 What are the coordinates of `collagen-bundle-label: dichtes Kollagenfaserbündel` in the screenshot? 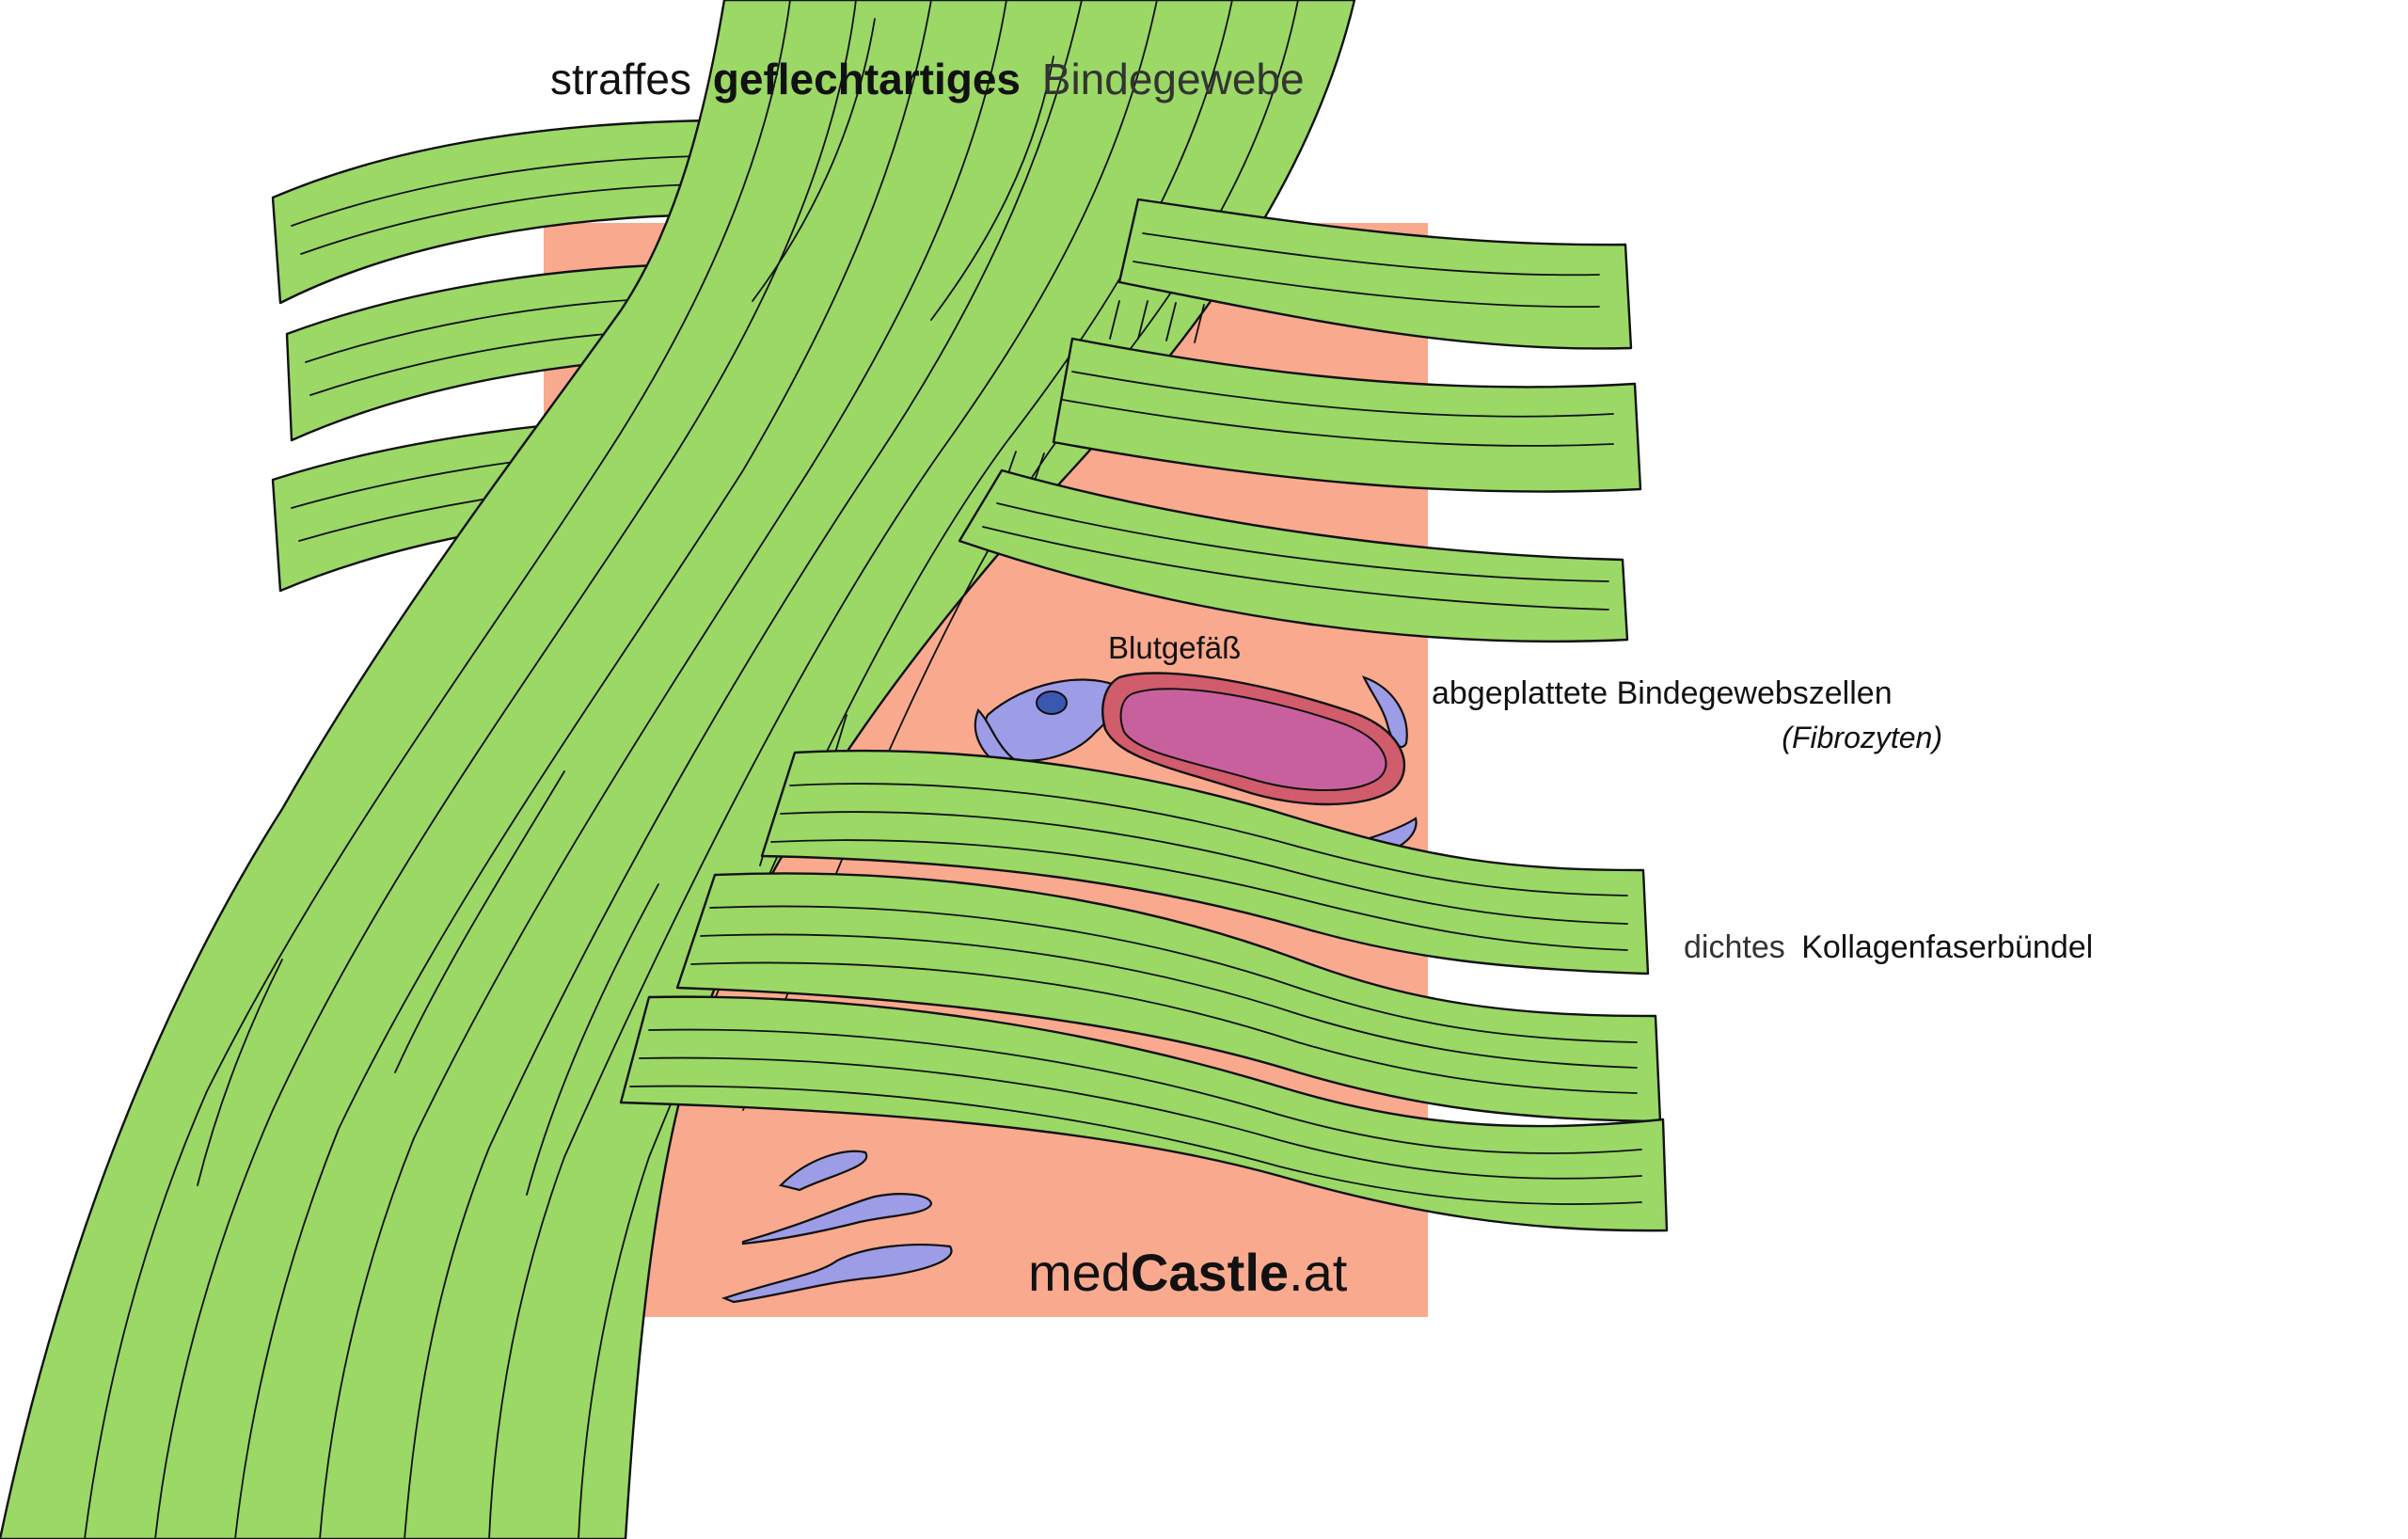 It's located at (1889, 947).